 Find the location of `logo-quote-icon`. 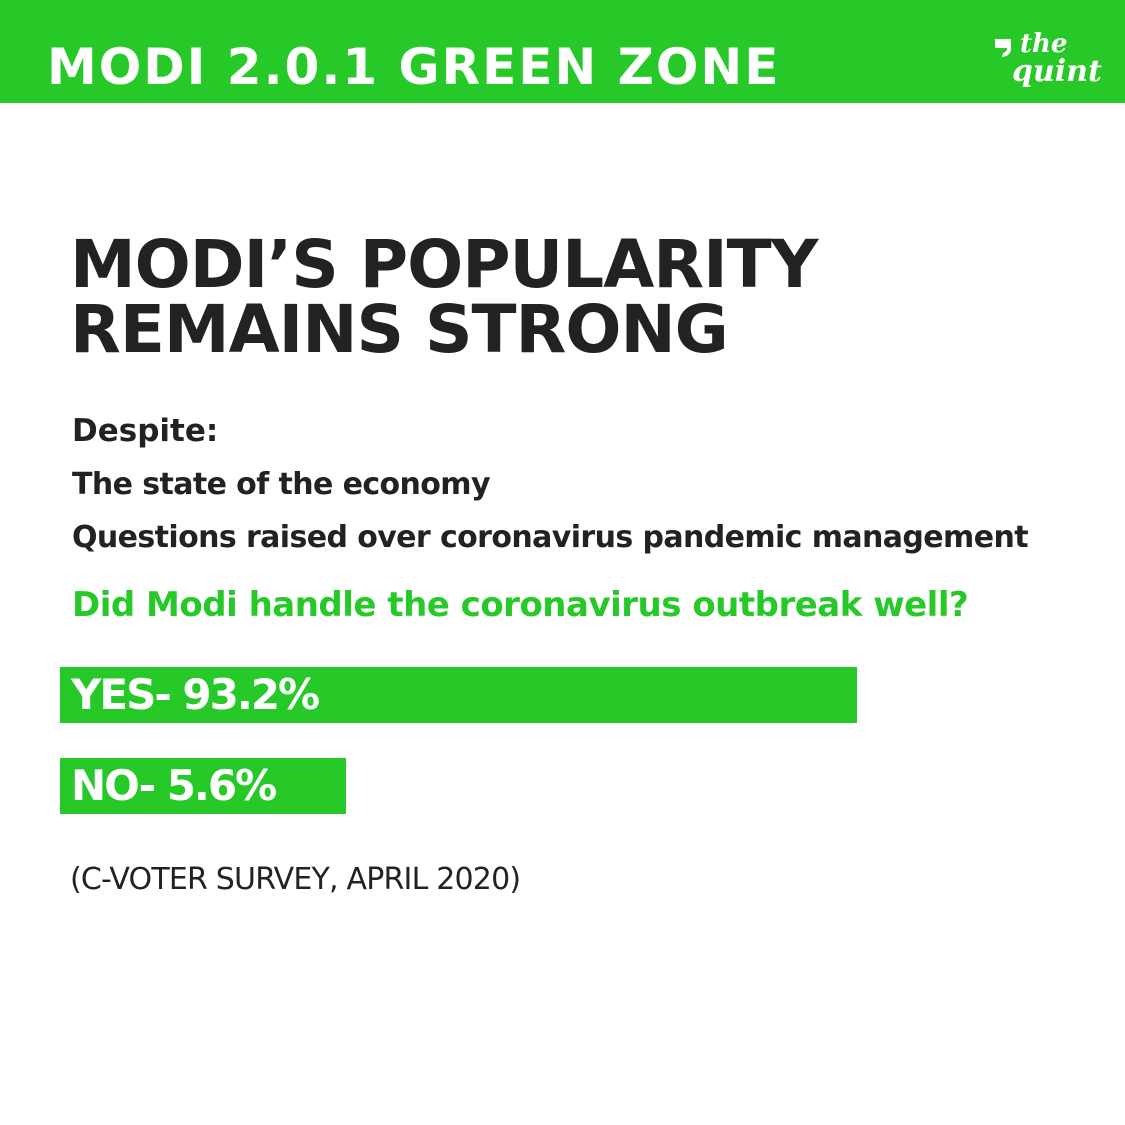

logo-quote-icon is located at coordinates (1003, 48).